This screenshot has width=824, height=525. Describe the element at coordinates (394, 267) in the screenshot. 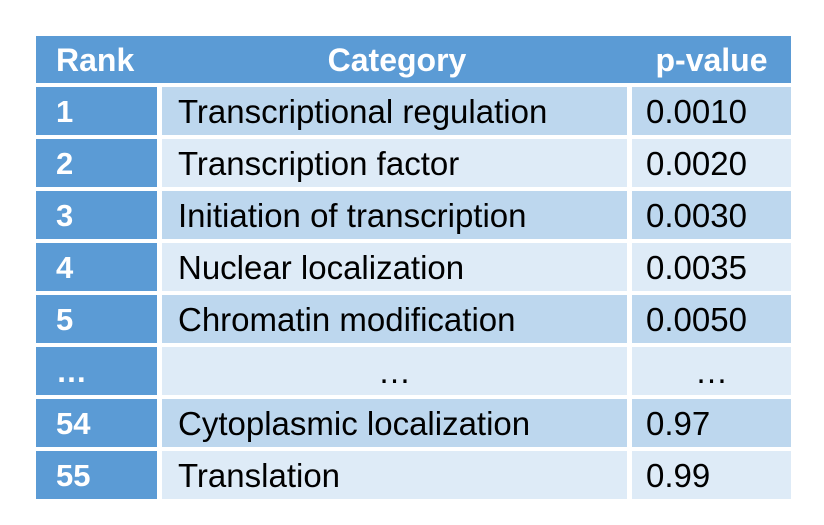

I see `category-cell: Nuclear localization` at that location.